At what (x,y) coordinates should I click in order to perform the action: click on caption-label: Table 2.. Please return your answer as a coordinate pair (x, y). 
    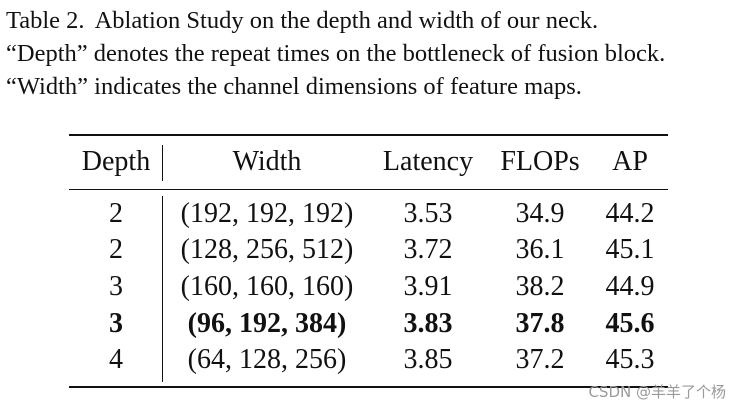
    Looking at the image, I should click on (45, 20).